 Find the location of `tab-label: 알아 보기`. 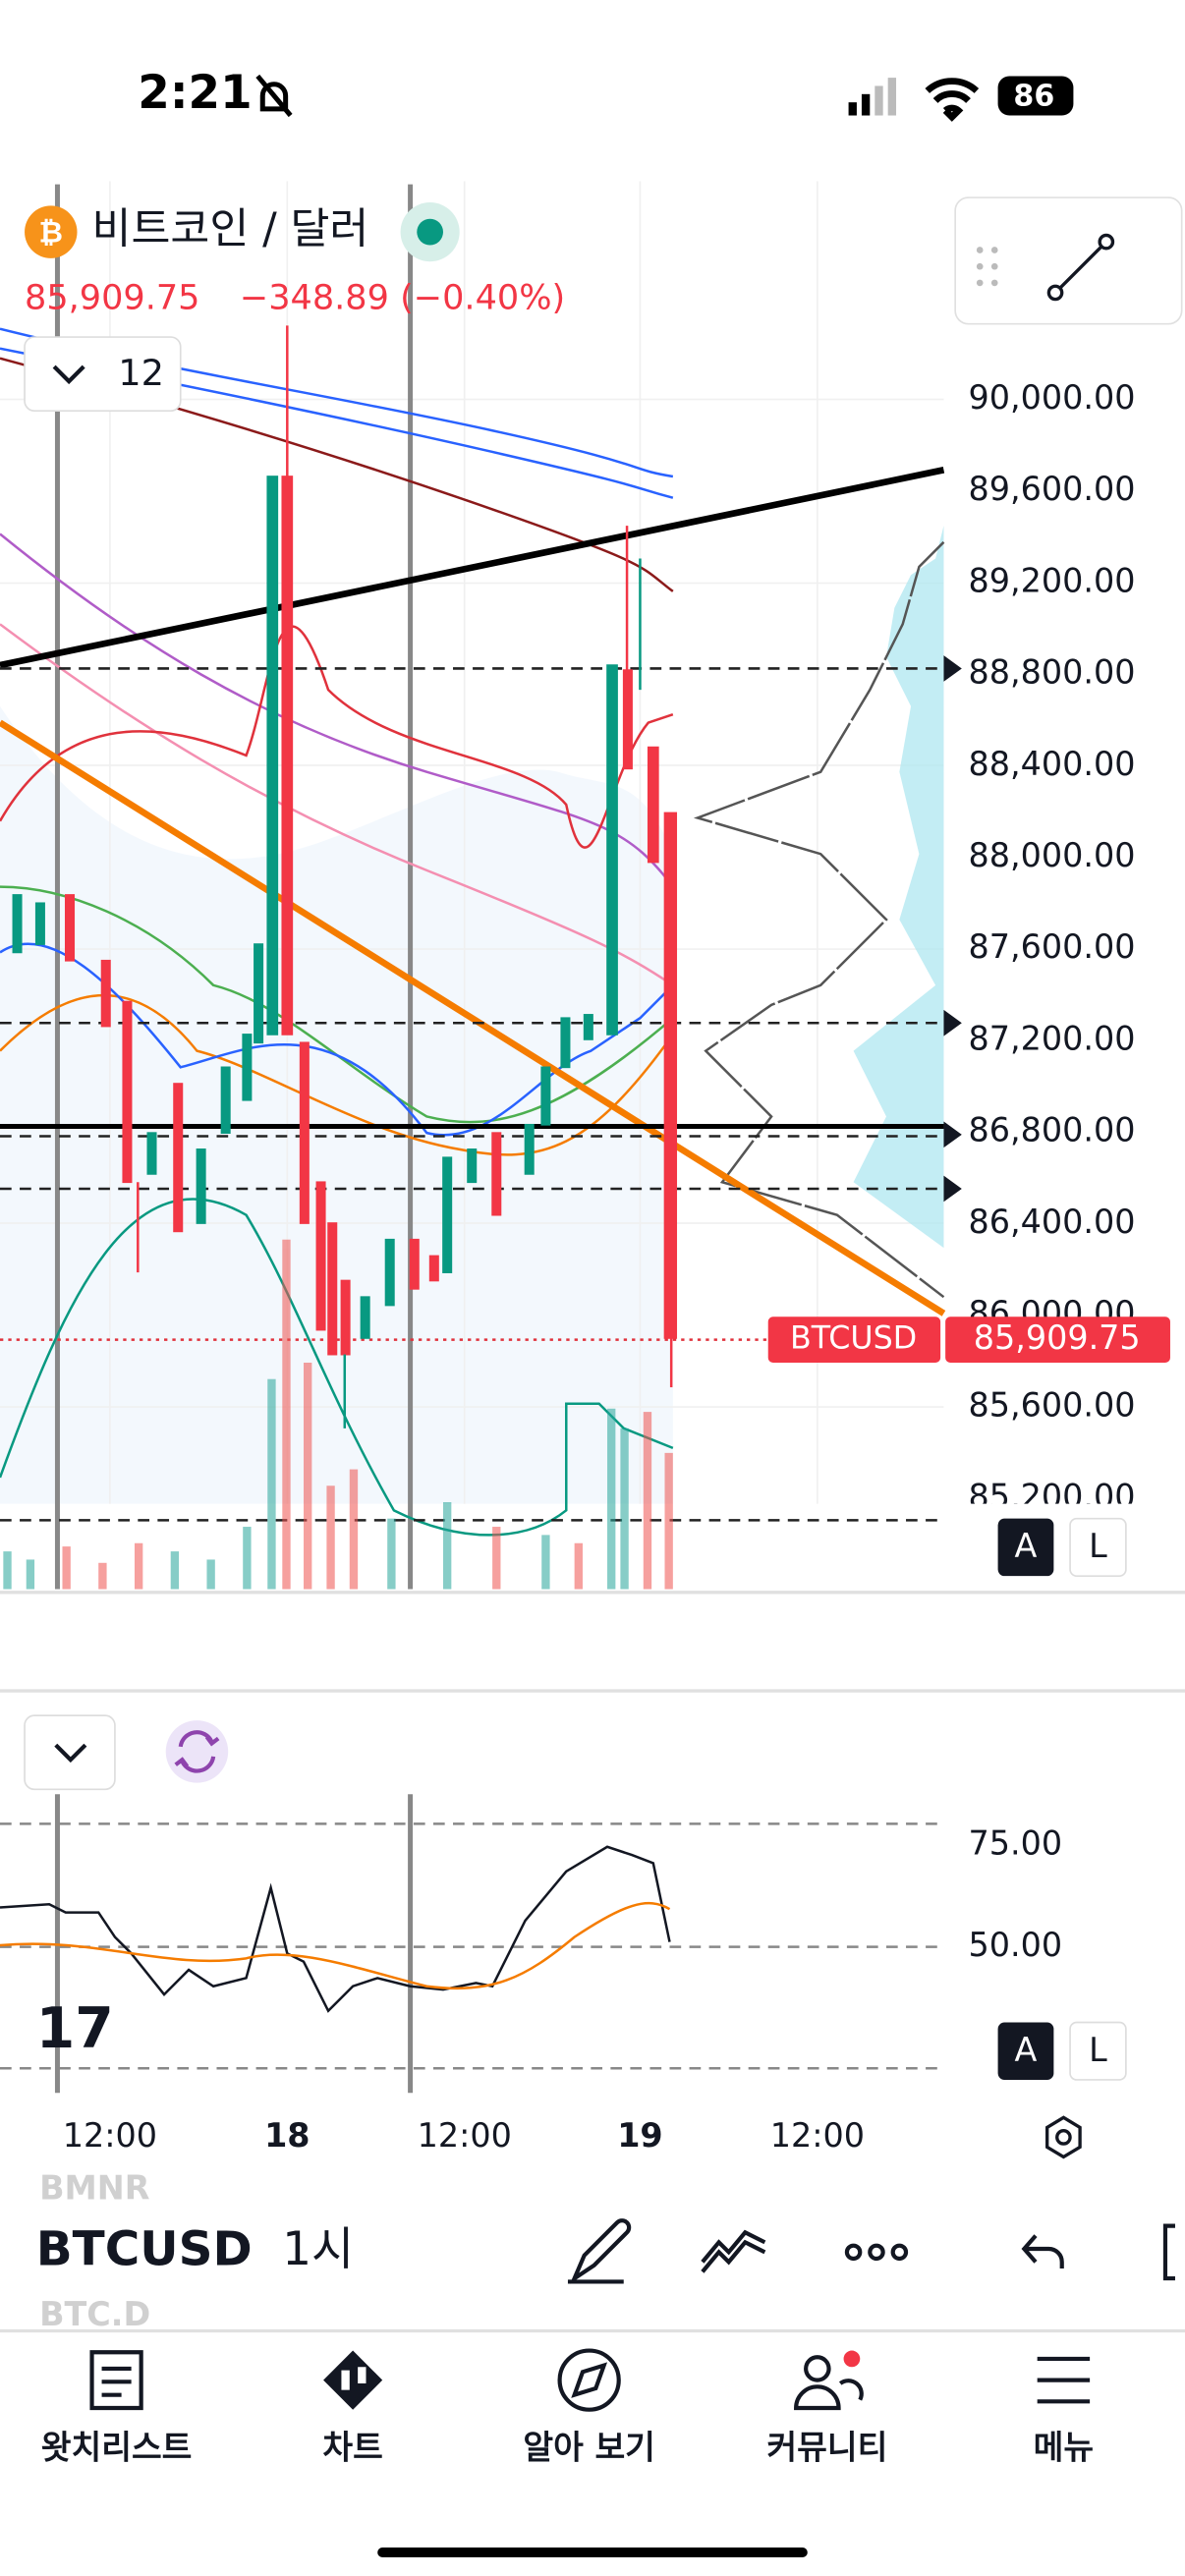

tab-label: 알아 보기 is located at coordinates (589, 2447).